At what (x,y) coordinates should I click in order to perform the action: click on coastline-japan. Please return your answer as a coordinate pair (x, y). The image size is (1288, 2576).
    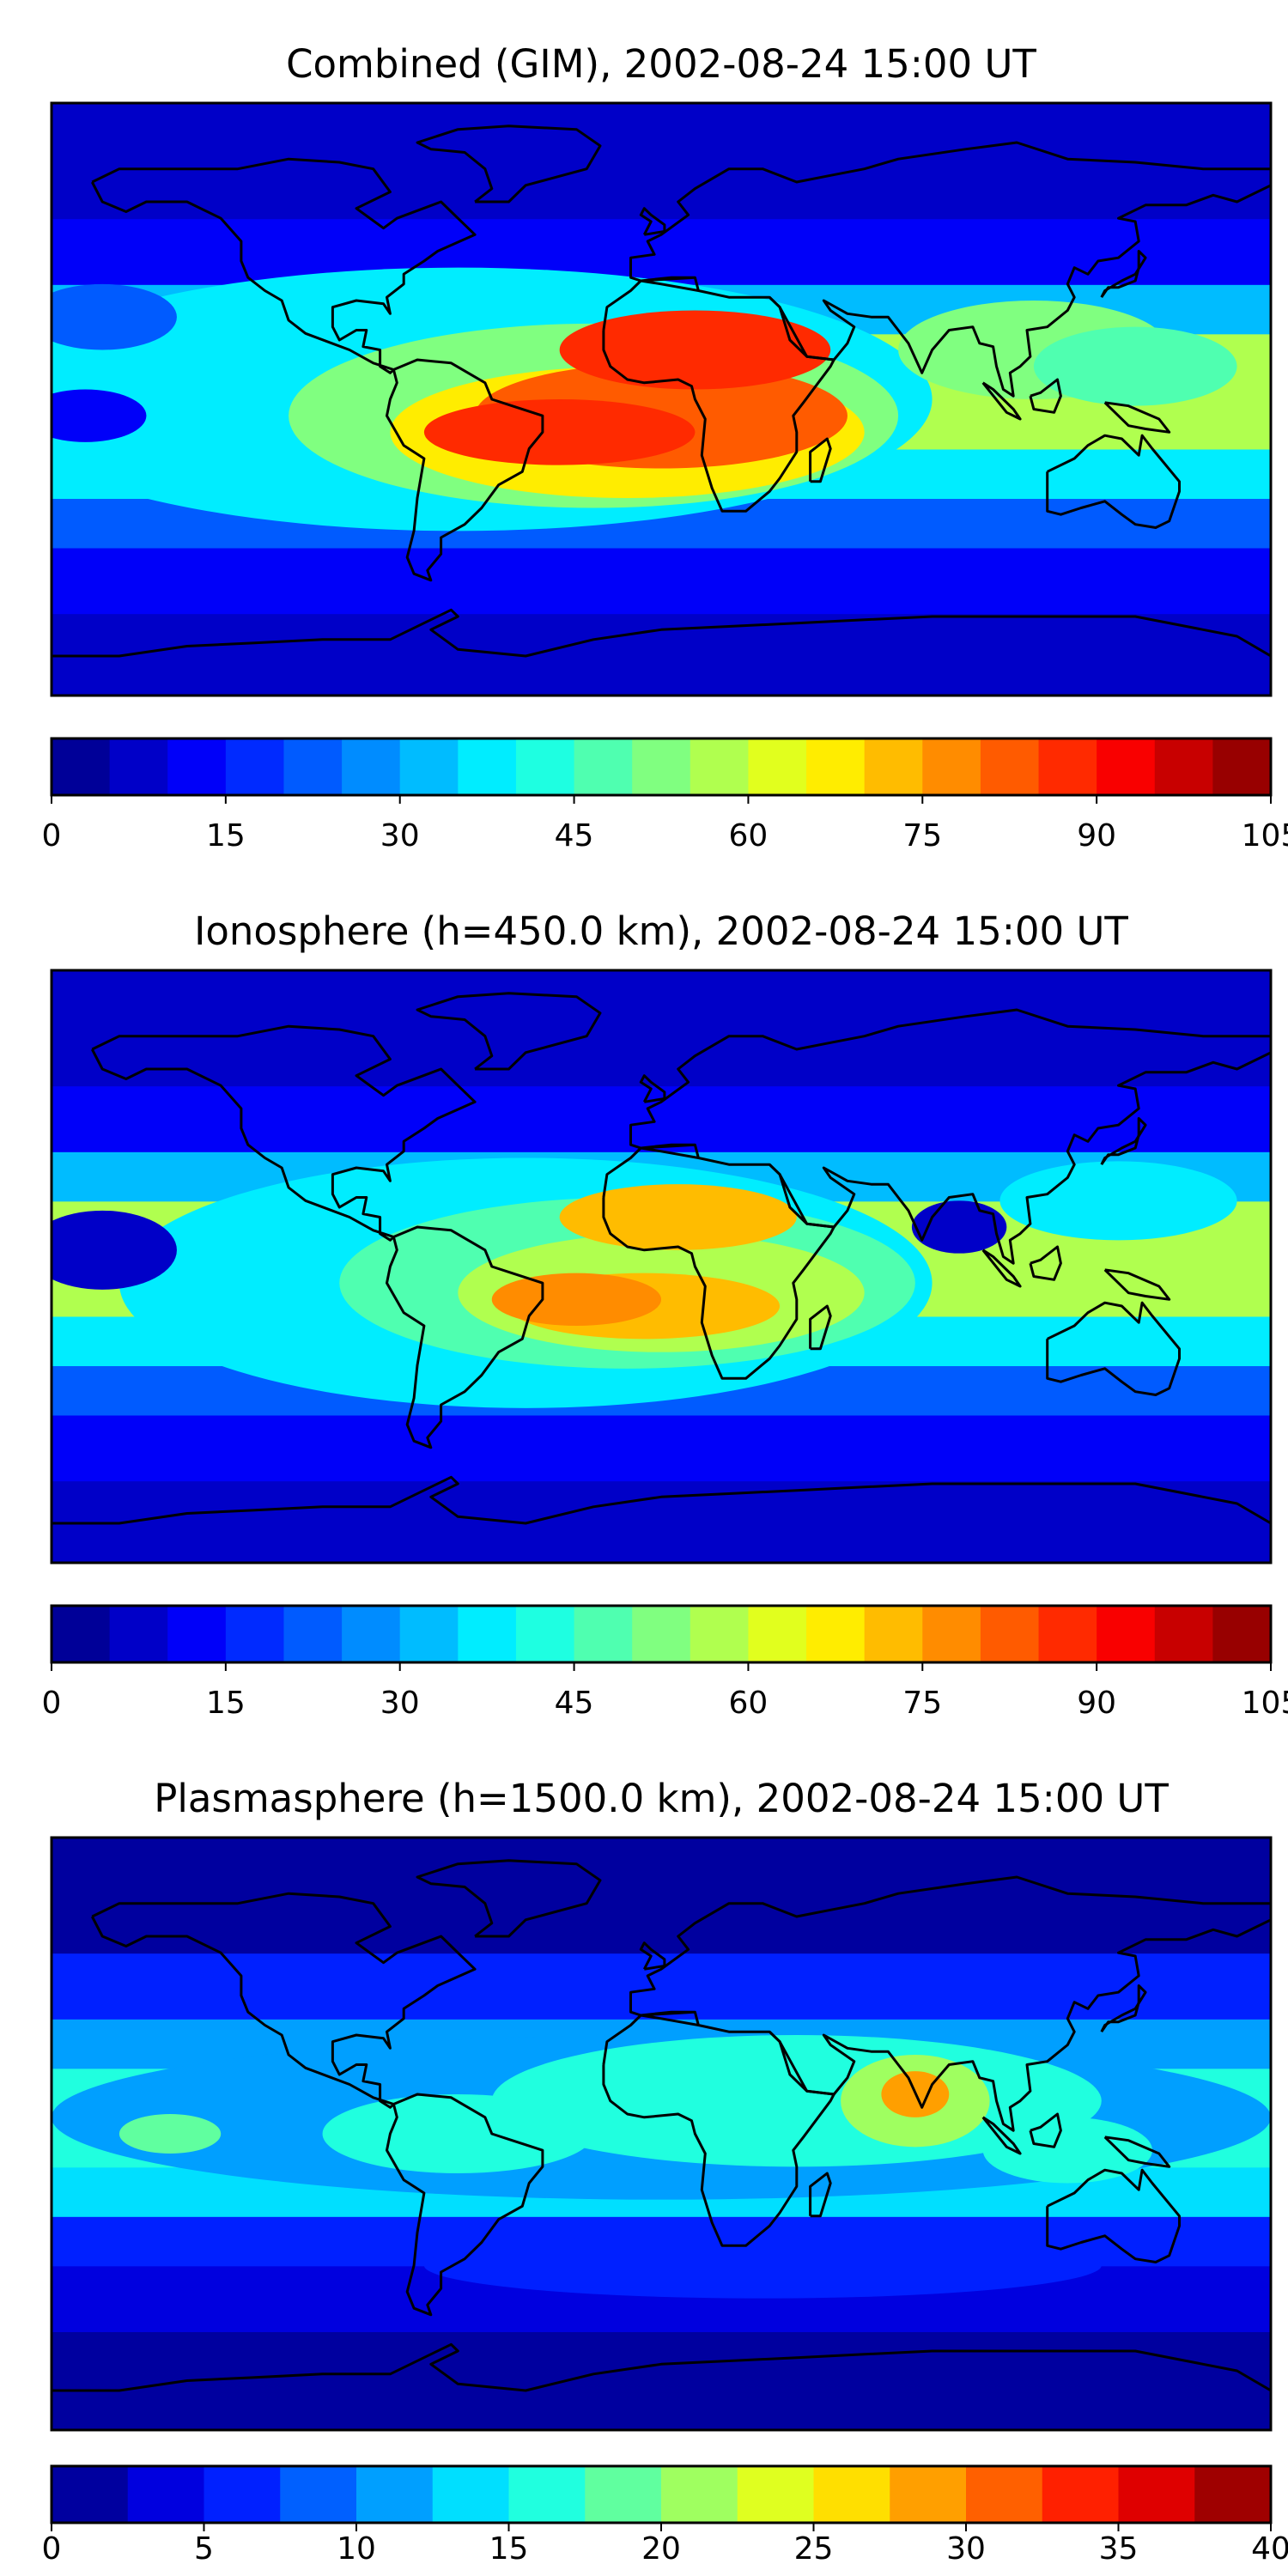
    Looking at the image, I should click on (1123, 274).